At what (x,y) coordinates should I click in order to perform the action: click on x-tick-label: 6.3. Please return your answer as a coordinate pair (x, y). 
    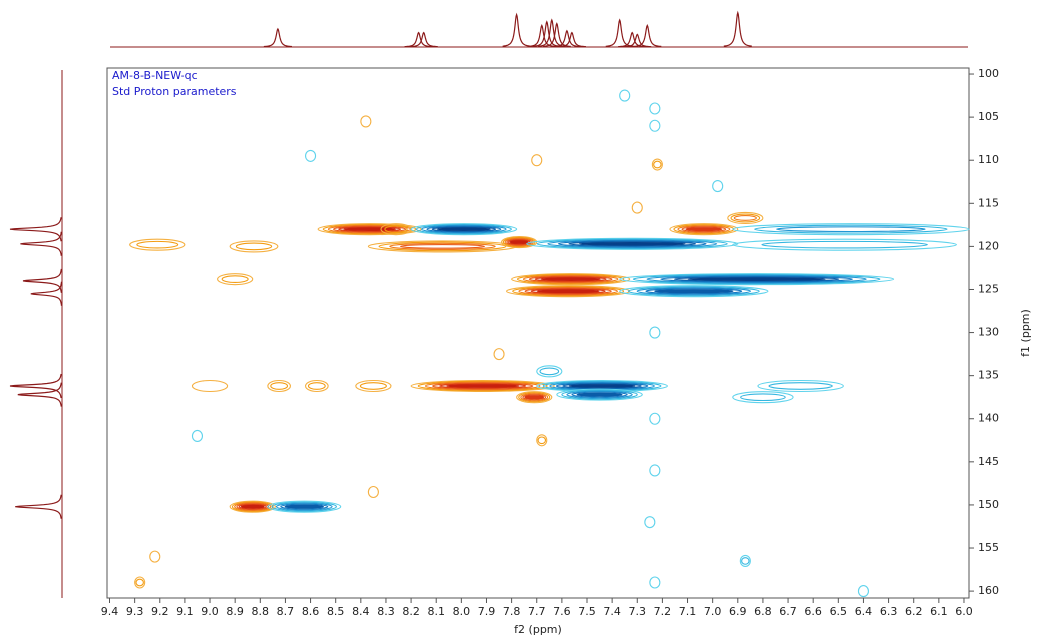
    Looking at the image, I should click on (889, 611).